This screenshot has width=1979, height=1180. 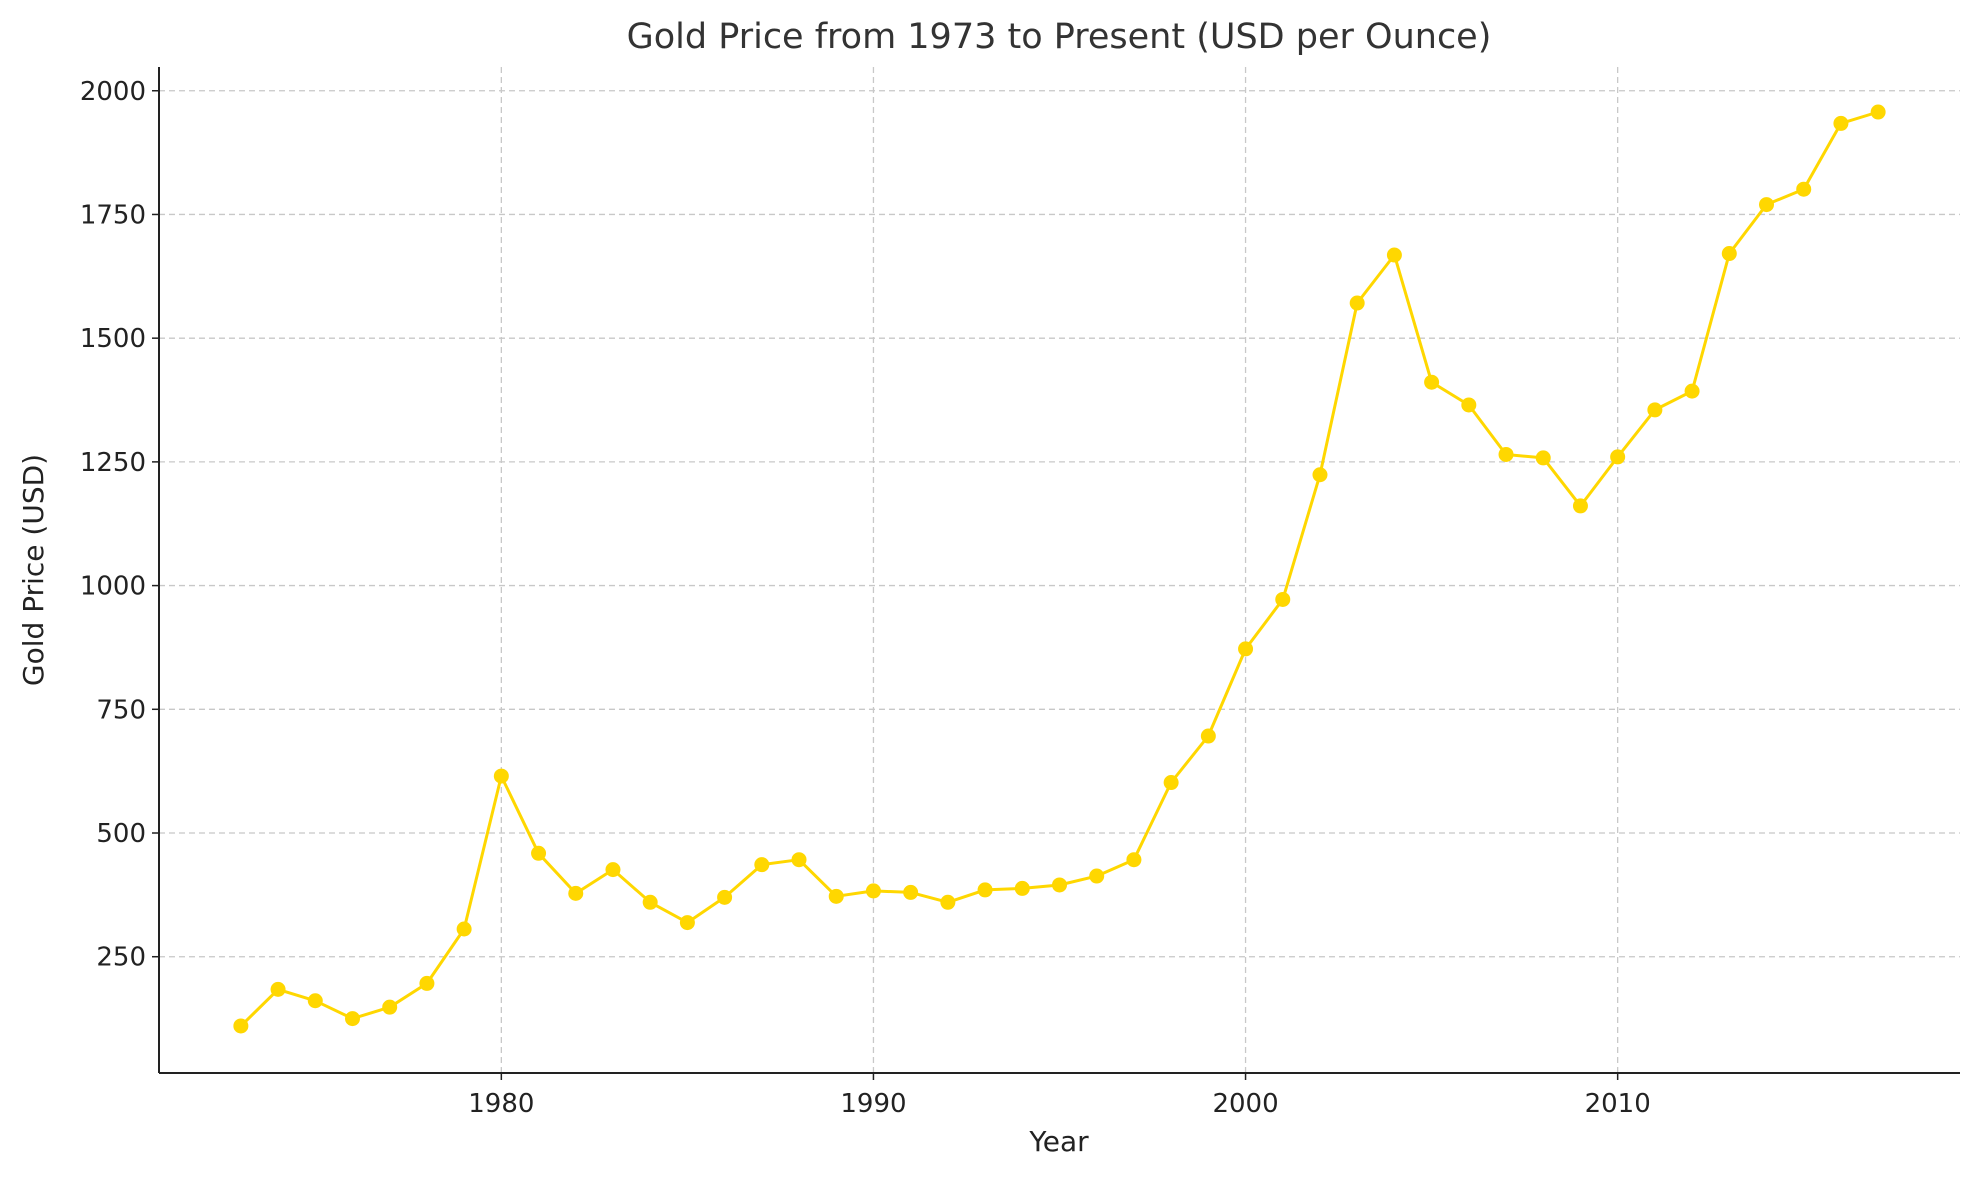 What do you see at coordinates (113, 92) in the screenshot?
I see `y-tick-label: 2000` at bounding box center [113, 92].